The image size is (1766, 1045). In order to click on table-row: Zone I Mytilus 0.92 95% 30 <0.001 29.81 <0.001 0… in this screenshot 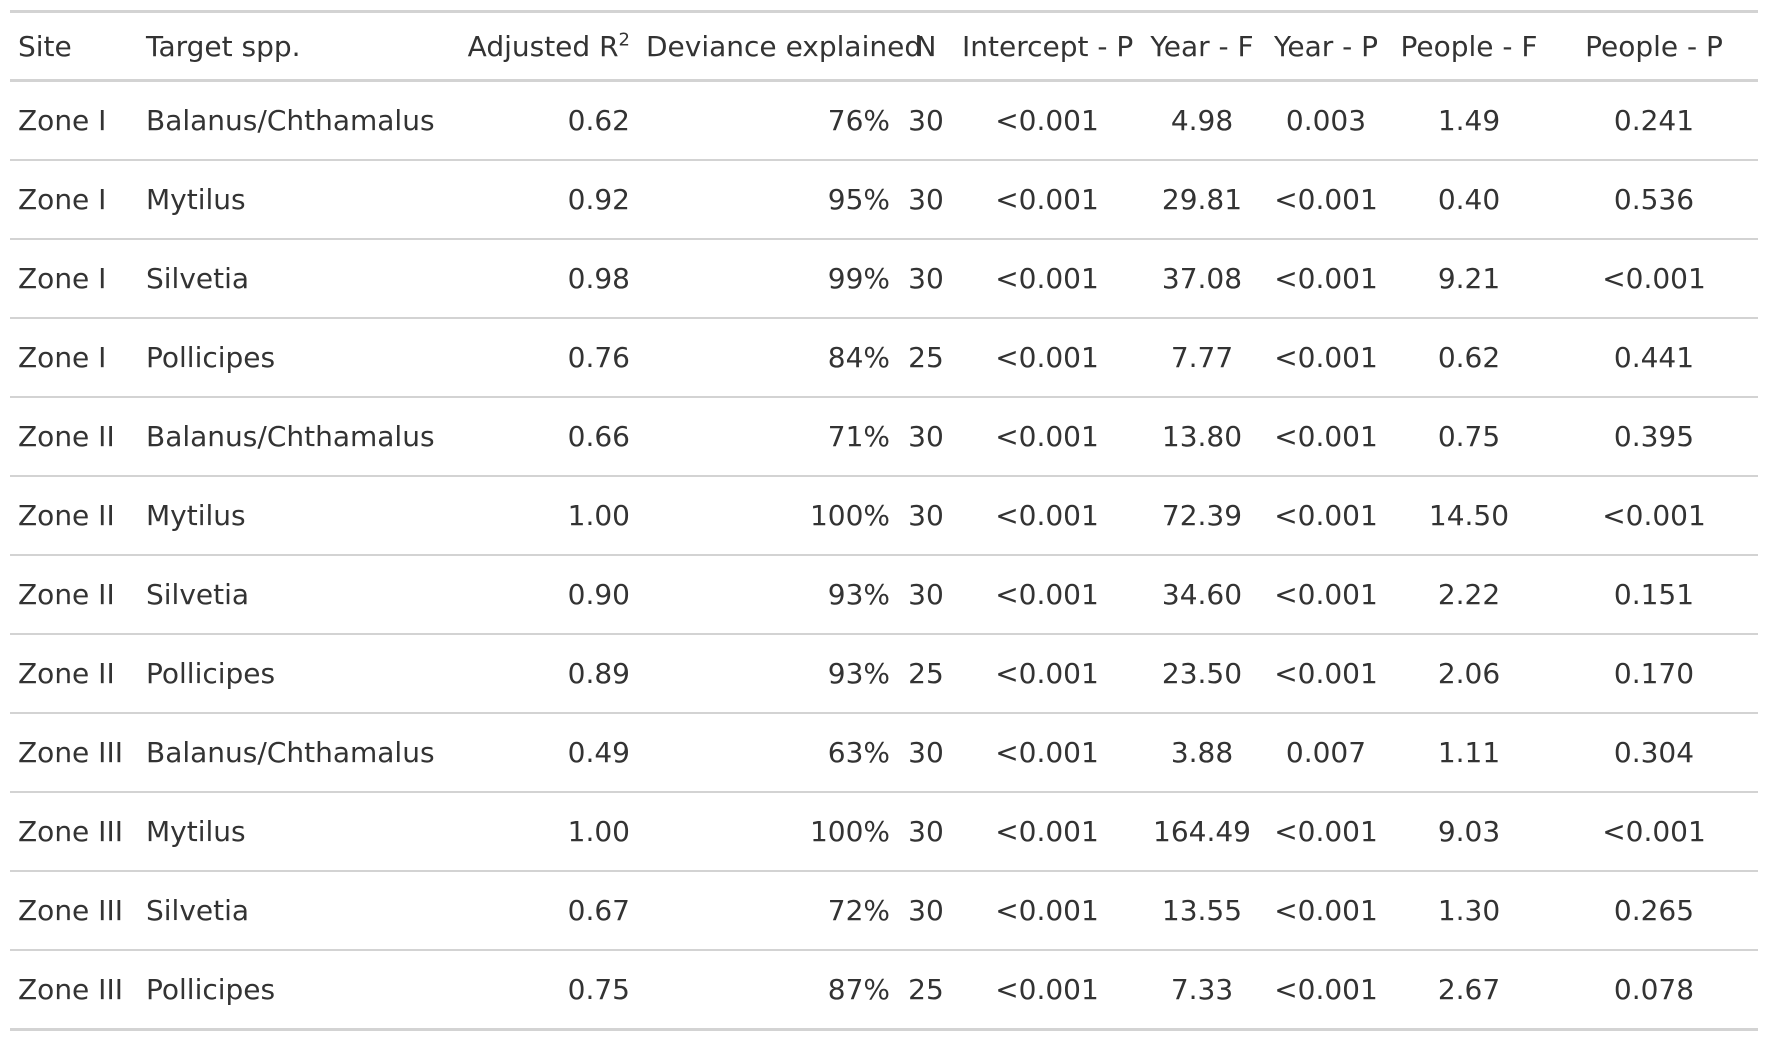, I will do `click(884, 200)`.